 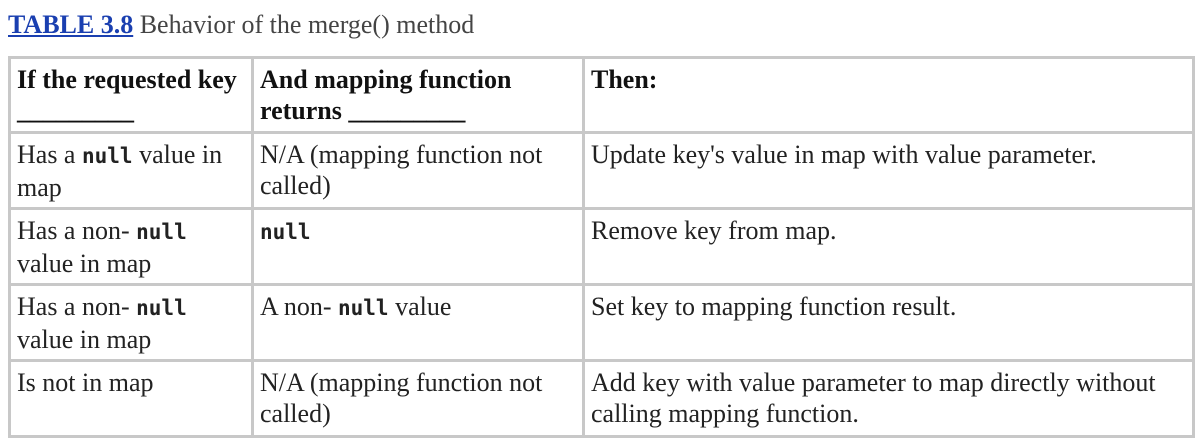 I want to click on cell-requested-key: Has a null value in map, so click(x=131, y=170).